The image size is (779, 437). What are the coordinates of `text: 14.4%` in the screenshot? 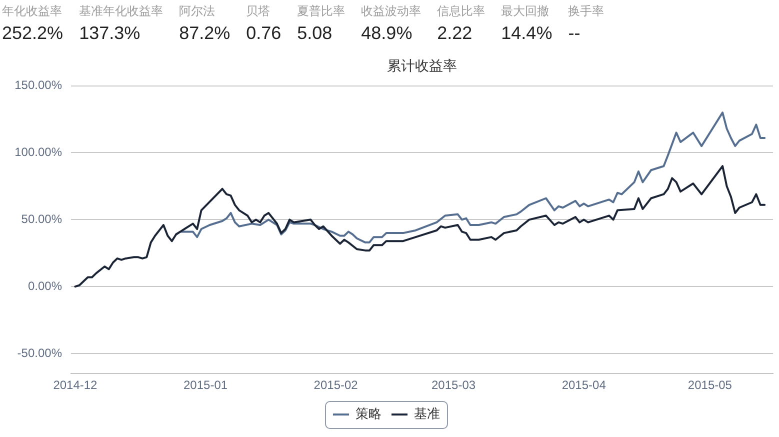 It's located at (526, 33).